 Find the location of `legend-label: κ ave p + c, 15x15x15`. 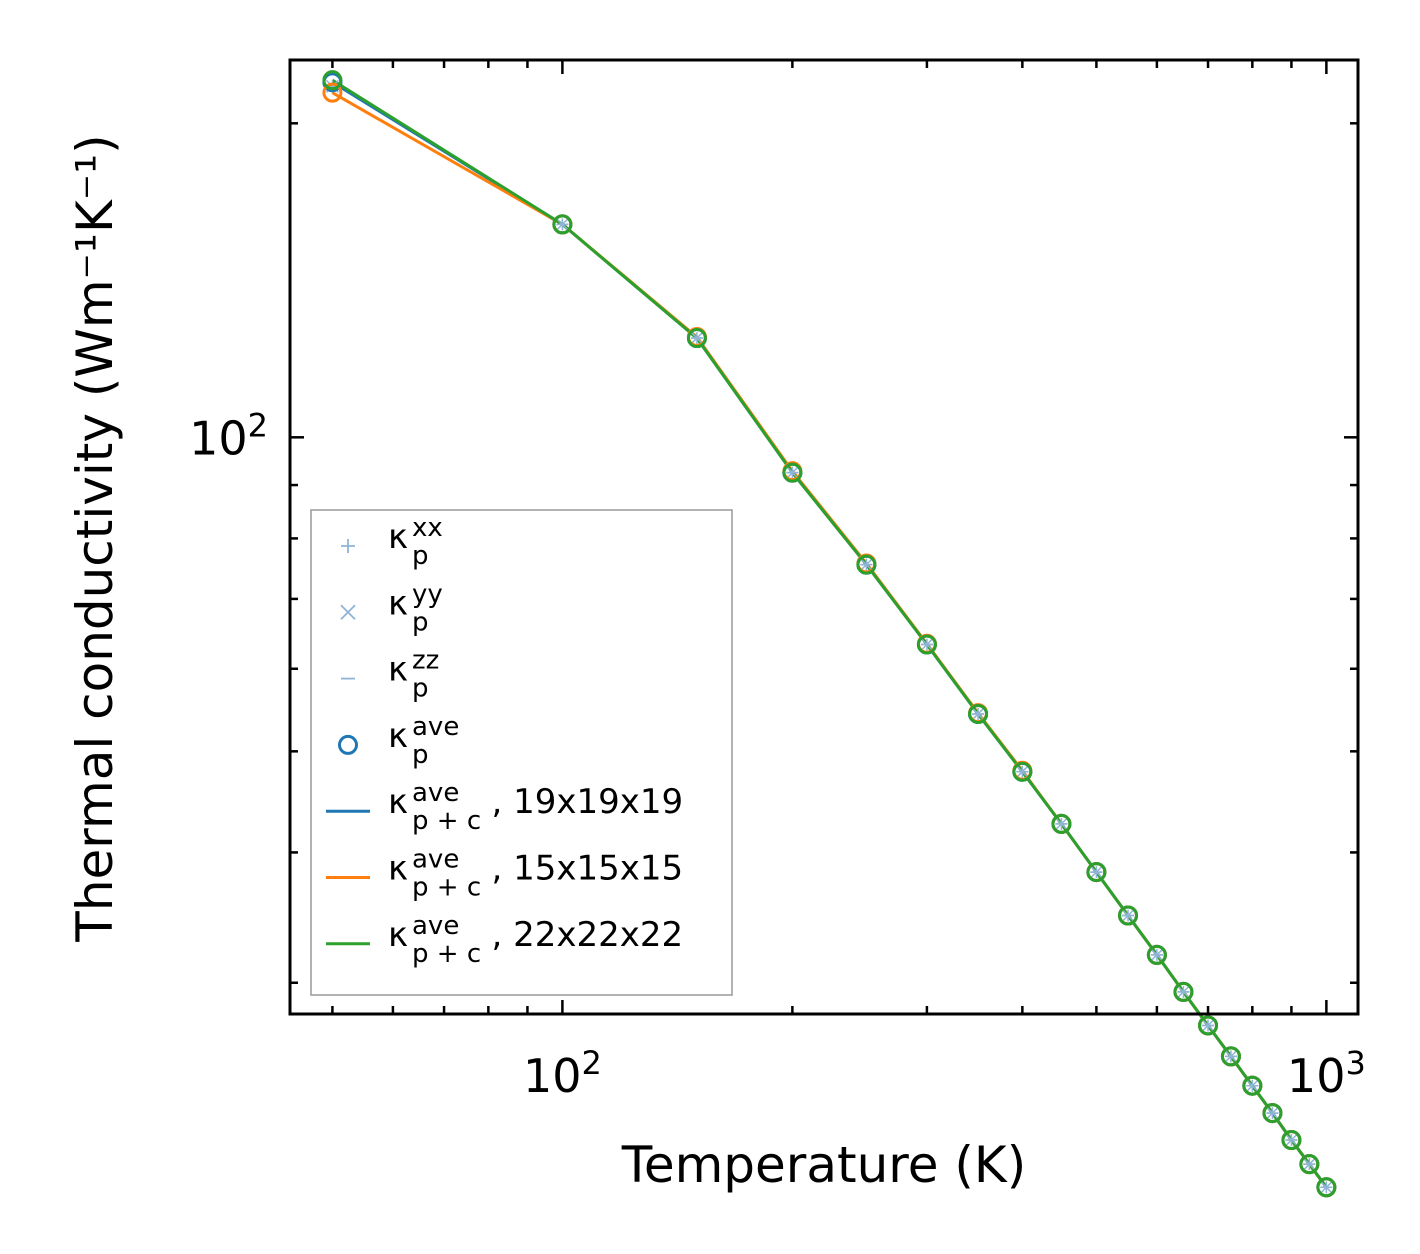

legend-label: κ ave p + c, 15x15x15 is located at coordinates (535, 874).